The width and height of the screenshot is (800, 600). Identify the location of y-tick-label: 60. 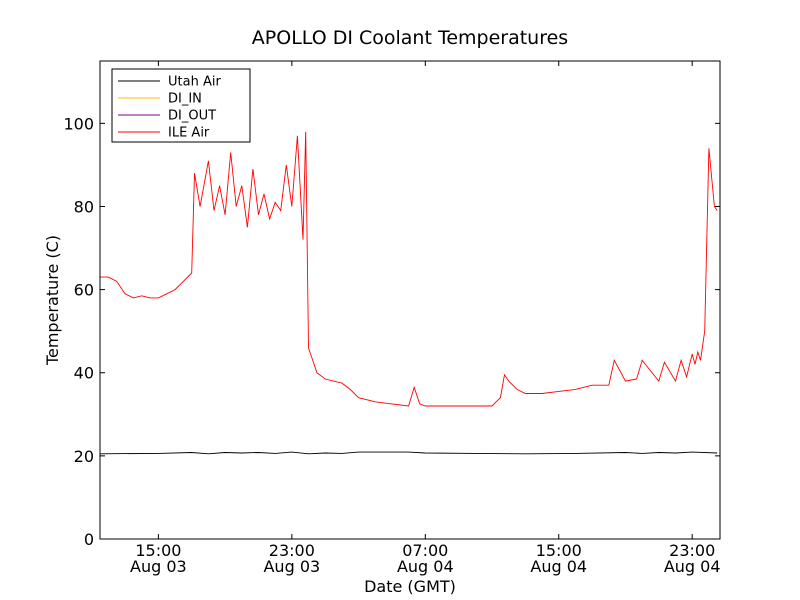
(84, 290).